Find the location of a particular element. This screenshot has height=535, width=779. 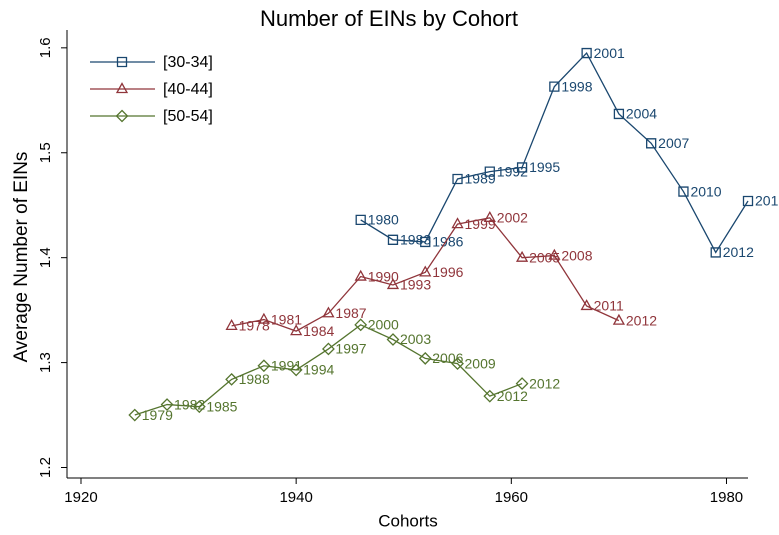

x-tick-label: 1960 is located at coordinates (511, 497).